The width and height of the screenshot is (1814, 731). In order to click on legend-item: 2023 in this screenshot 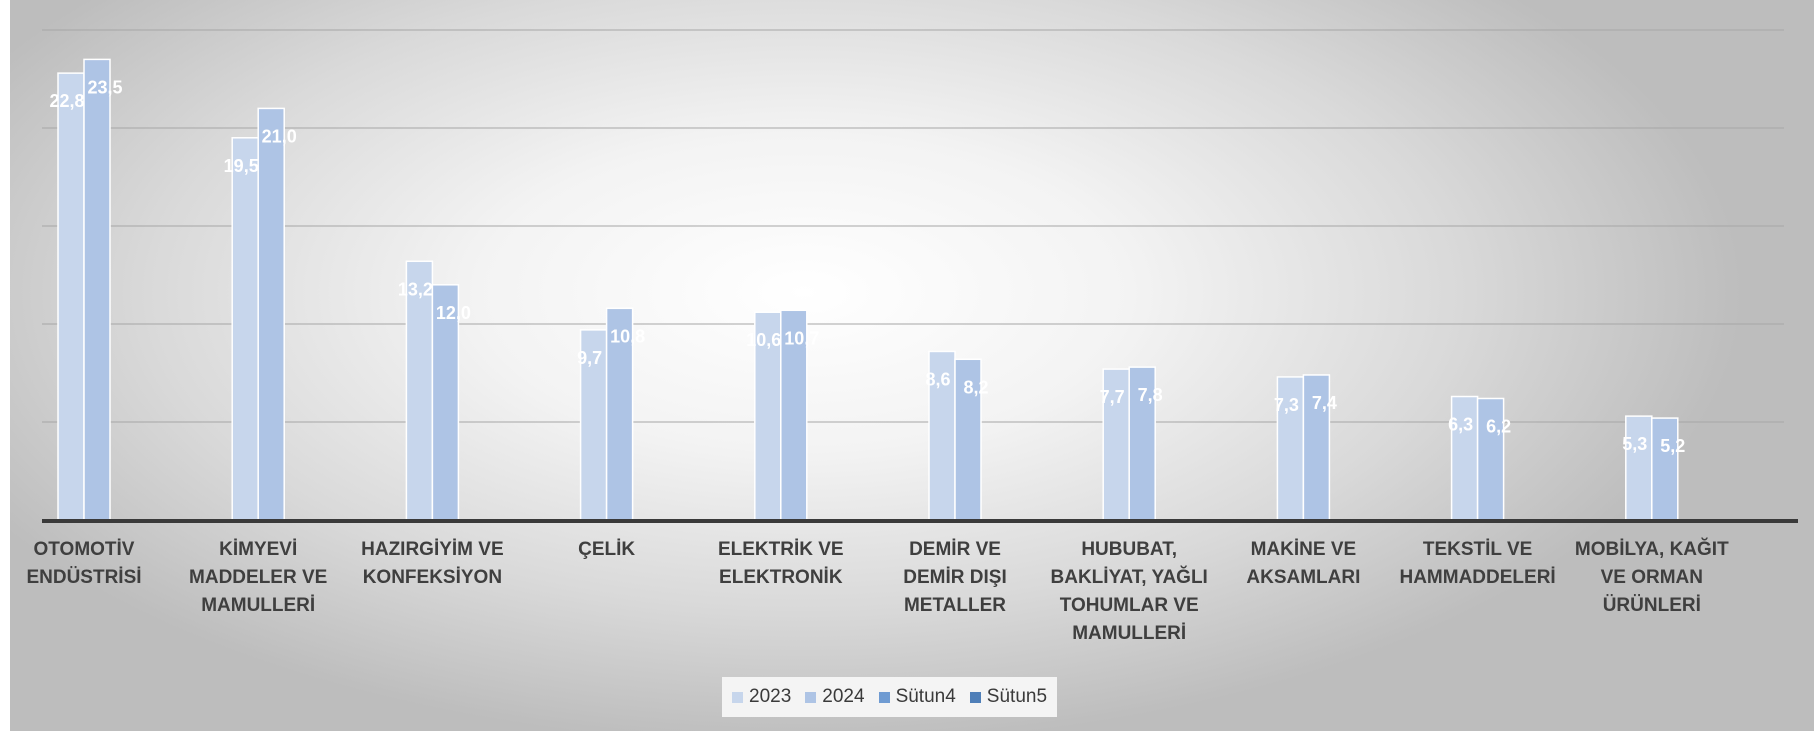, I will do `click(761, 697)`.